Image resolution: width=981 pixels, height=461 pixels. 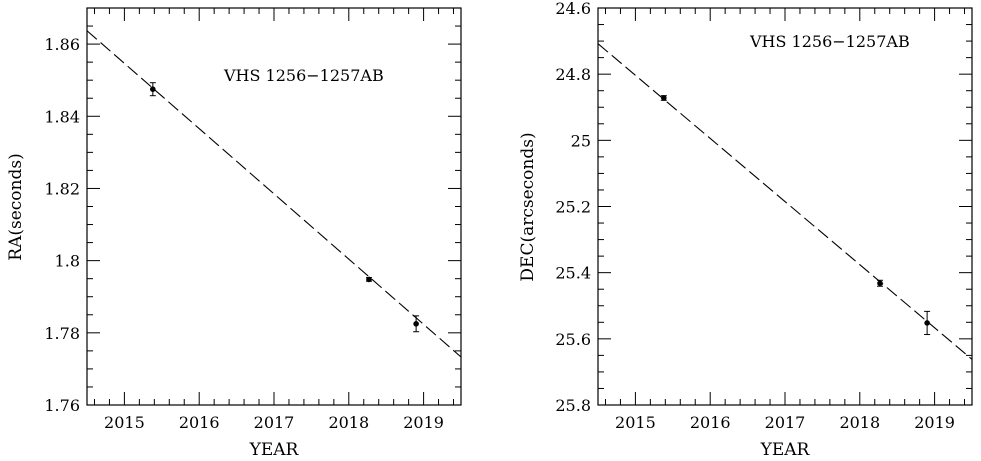 What do you see at coordinates (62, 225) in the screenshot?
I see `ra-y-tick-labels: 1.76 1.78 1.8 1.82 1.84 1.86` at bounding box center [62, 225].